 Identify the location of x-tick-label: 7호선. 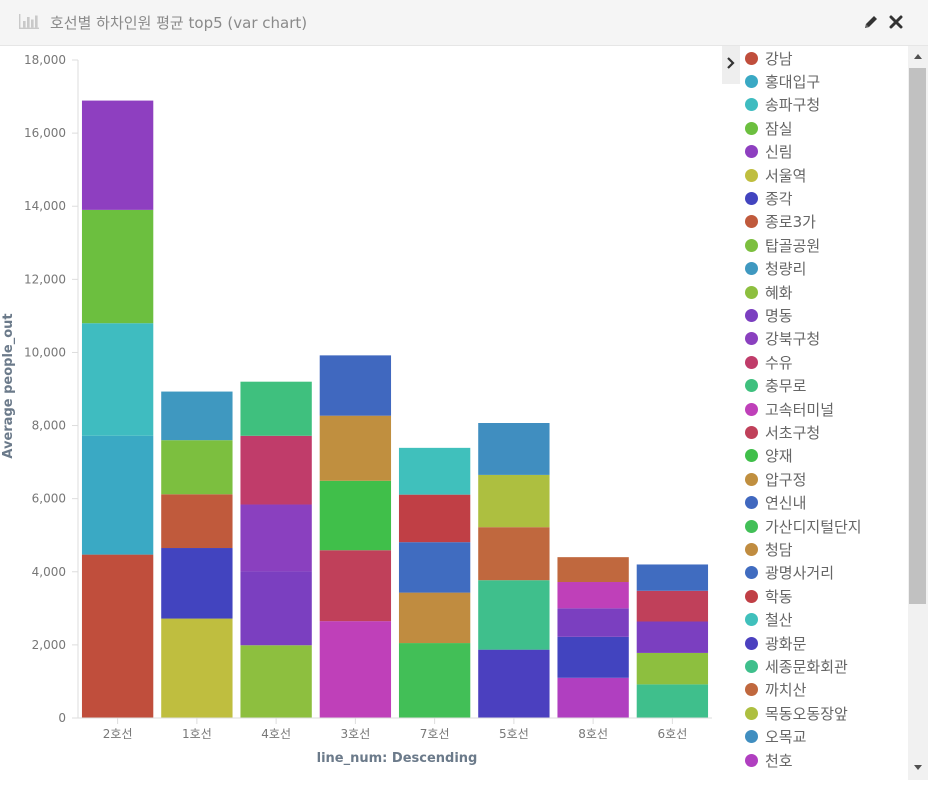
(435, 734).